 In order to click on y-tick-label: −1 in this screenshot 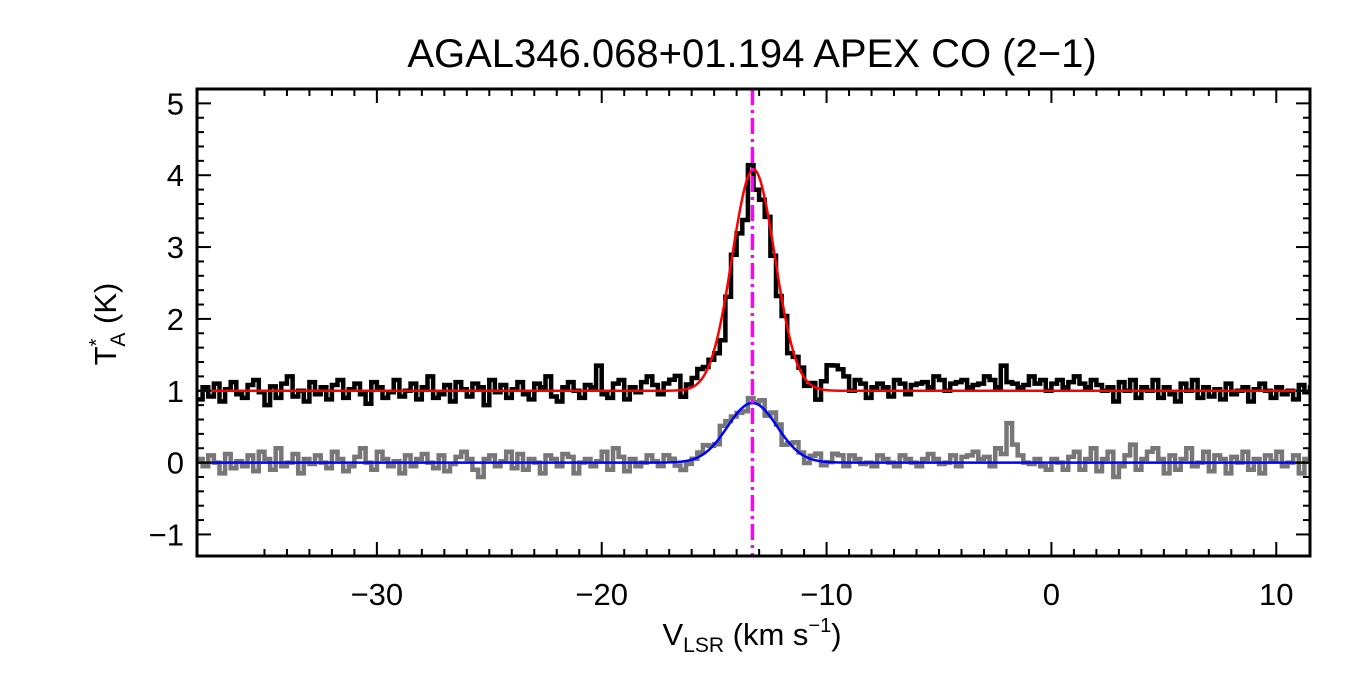, I will do `click(166, 534)`.